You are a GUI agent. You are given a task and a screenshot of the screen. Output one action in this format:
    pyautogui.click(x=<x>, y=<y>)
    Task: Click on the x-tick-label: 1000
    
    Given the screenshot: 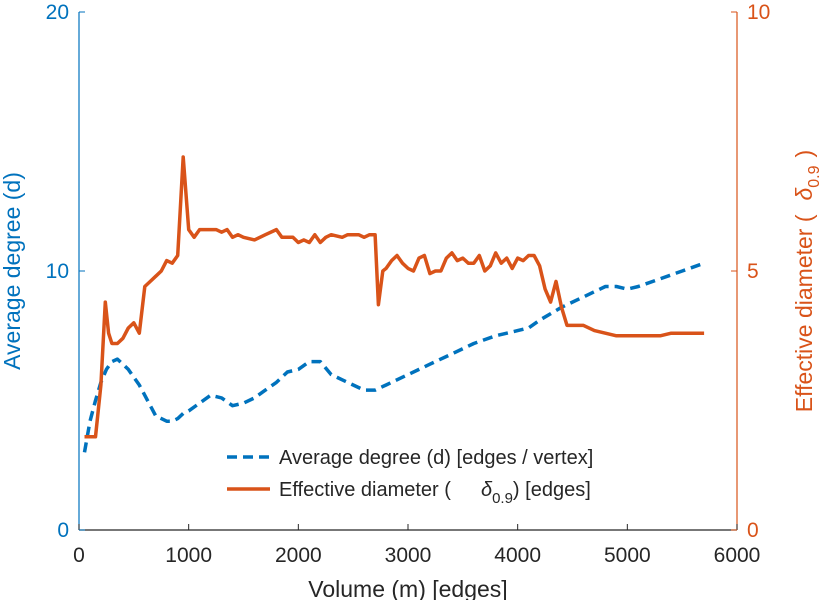 What is the action you would take?
    pyautogui.click(x=188, y=555)
    